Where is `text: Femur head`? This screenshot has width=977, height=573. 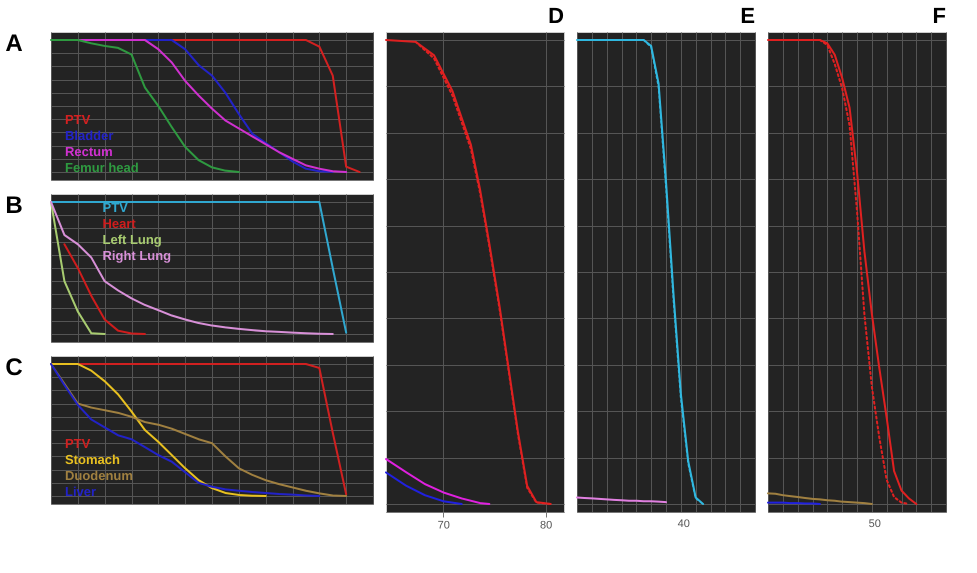 text: Femur head is located at coordinates (102, 167).